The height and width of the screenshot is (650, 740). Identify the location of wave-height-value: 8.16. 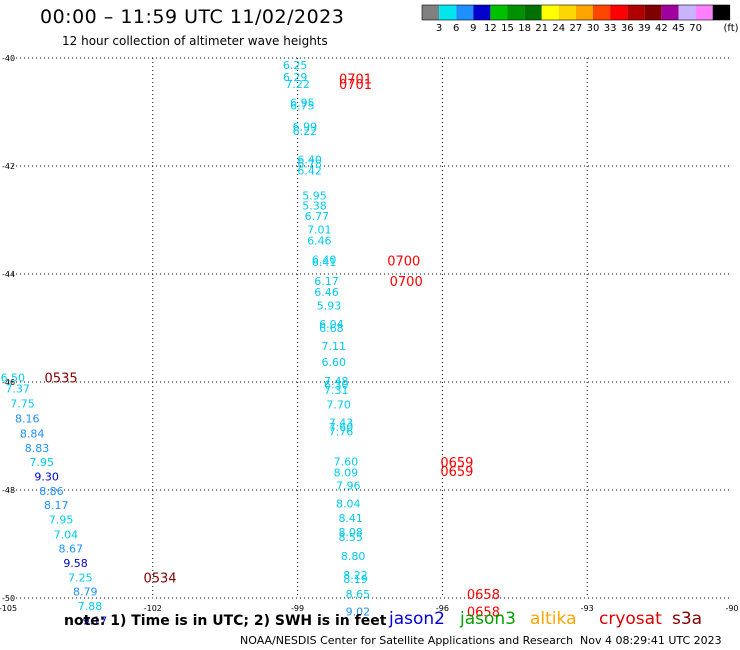
(27, 419).